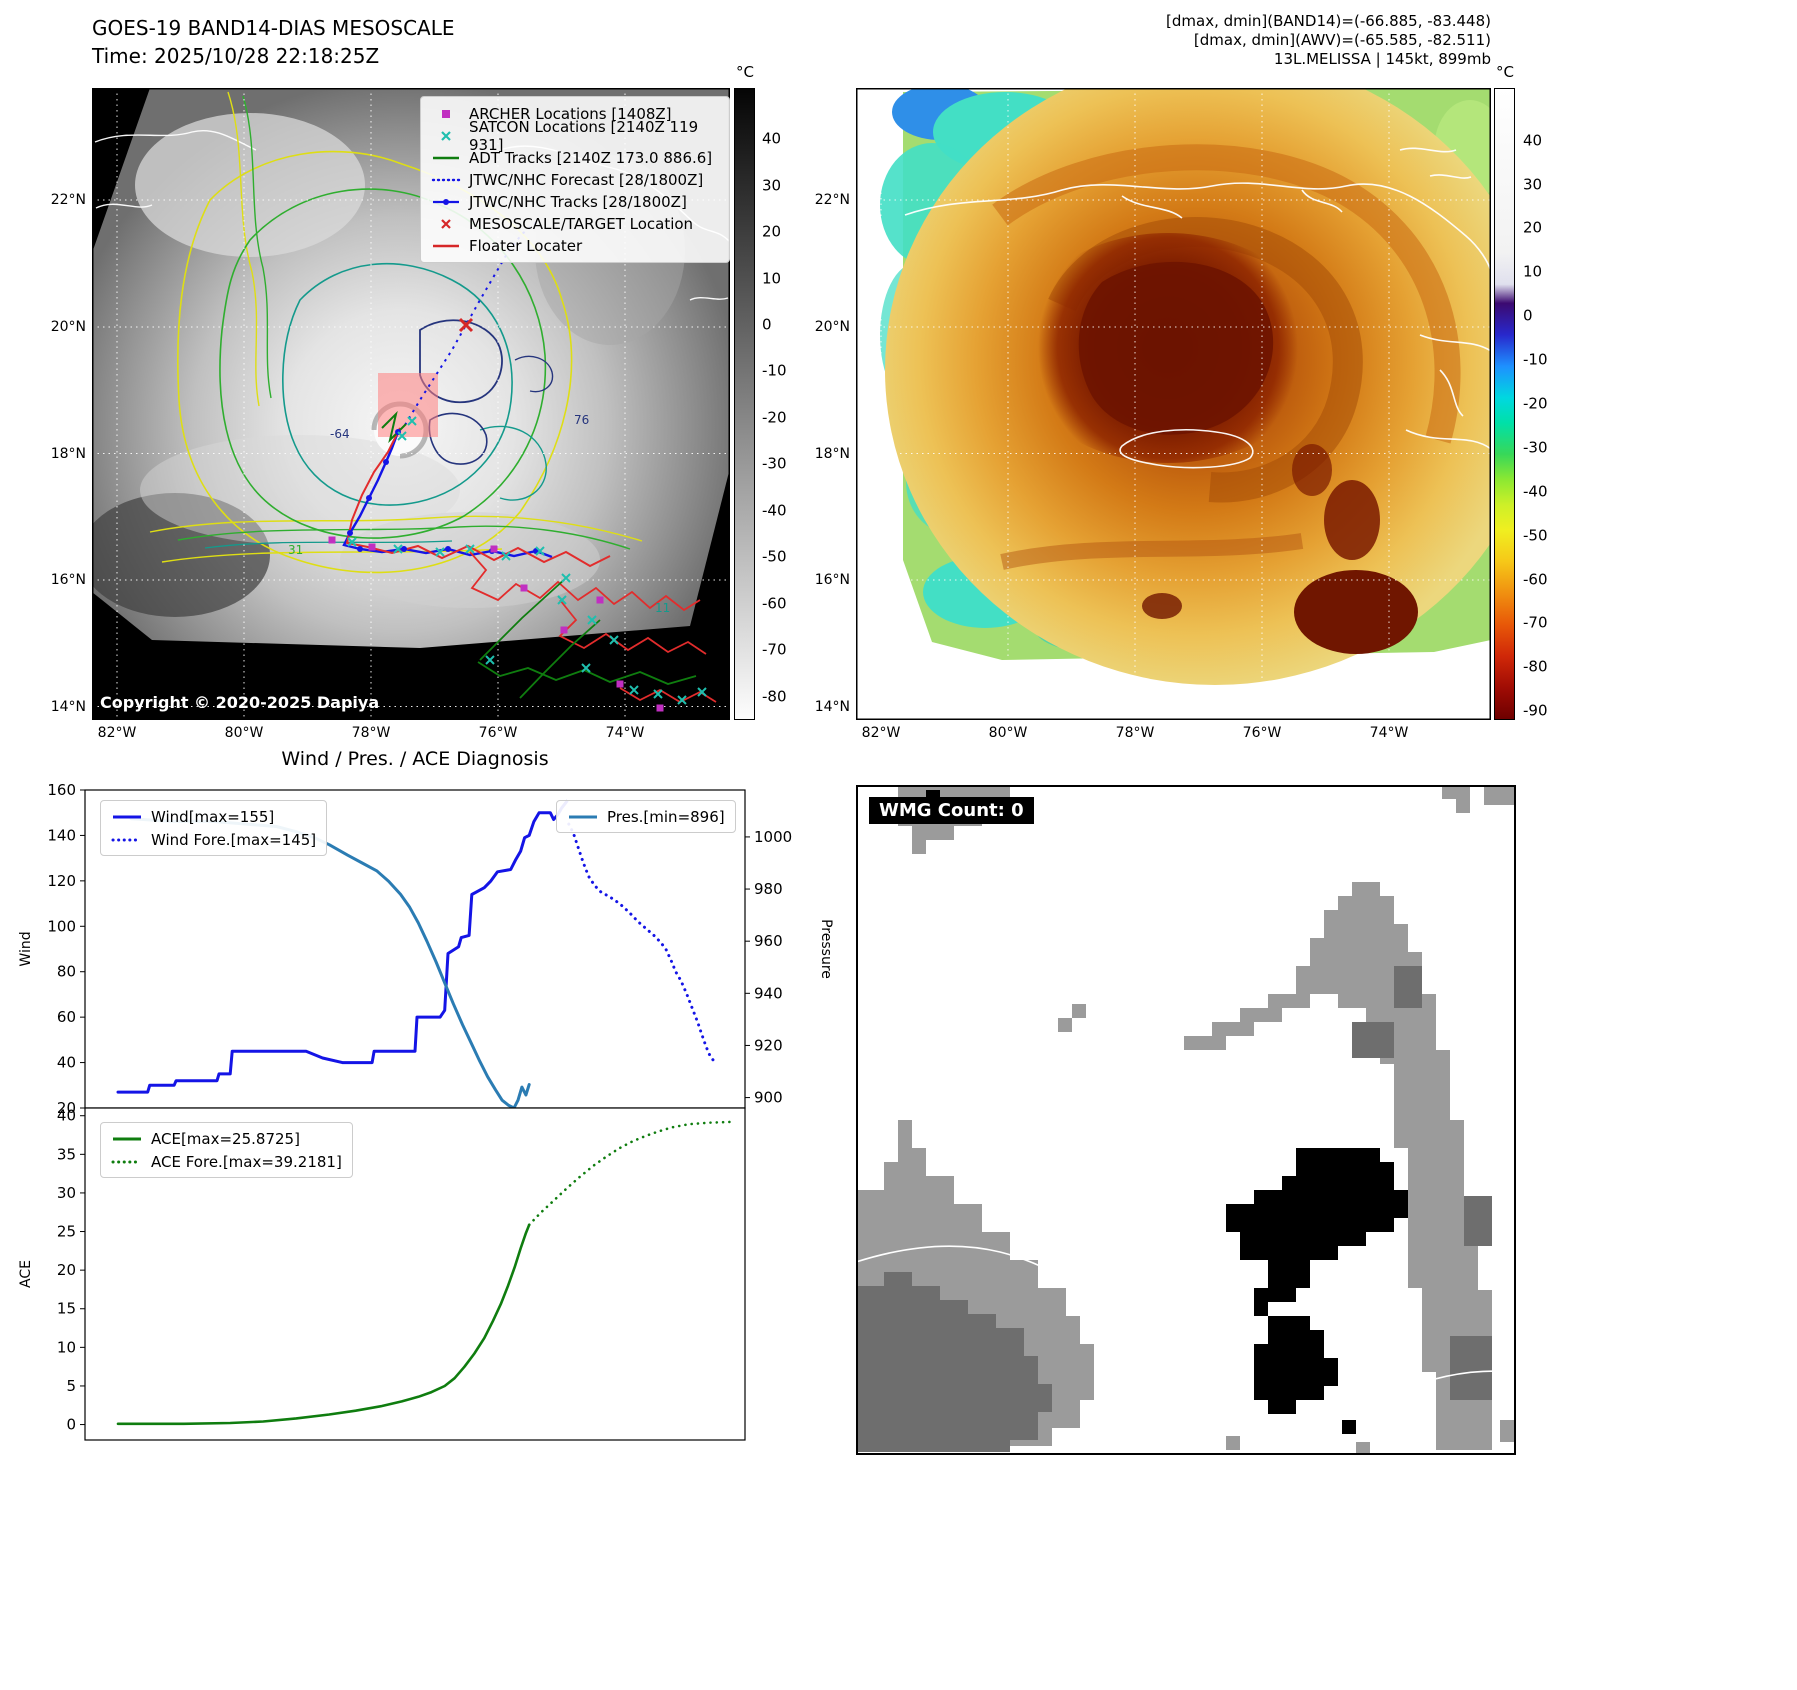 The height and width of the screenshot is (1690, 1797). What do you see at coordinates (625, 733) in the screenshot?
I see `tl-lon-label: 74°W` at bounding box center [625, 733].